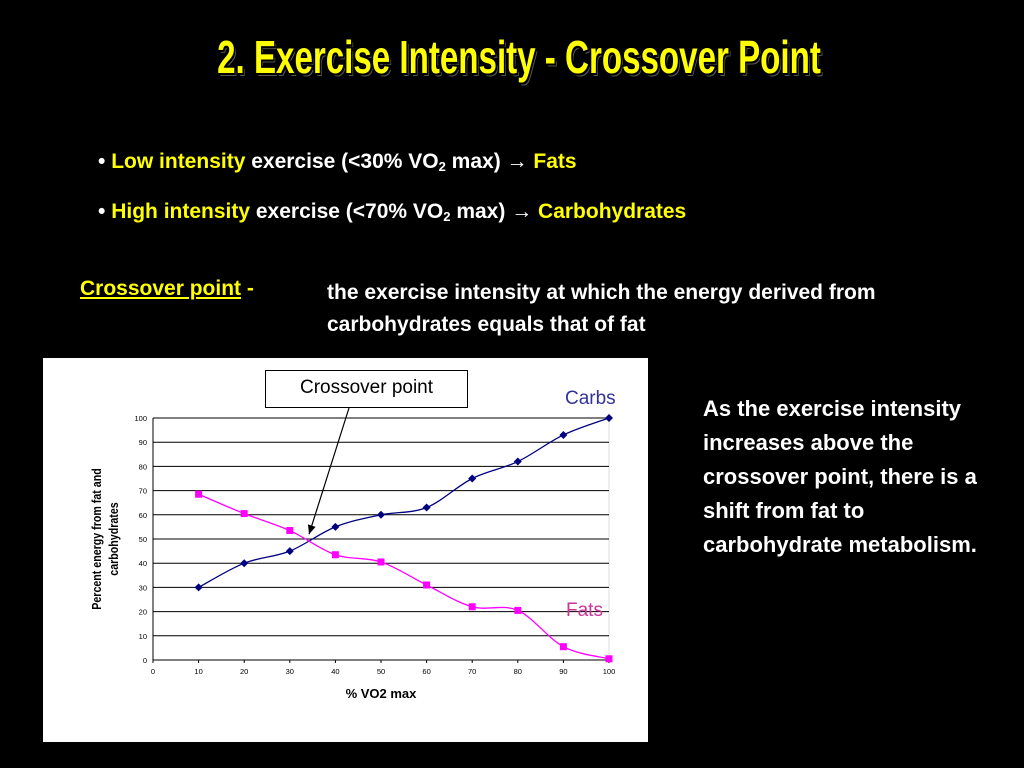 Image resolution: width=1024 pixels, height=768 pixels. Describe the element at coordinates (244, 671) in the screenshot. I see `x-tick-label: 20` at that location.